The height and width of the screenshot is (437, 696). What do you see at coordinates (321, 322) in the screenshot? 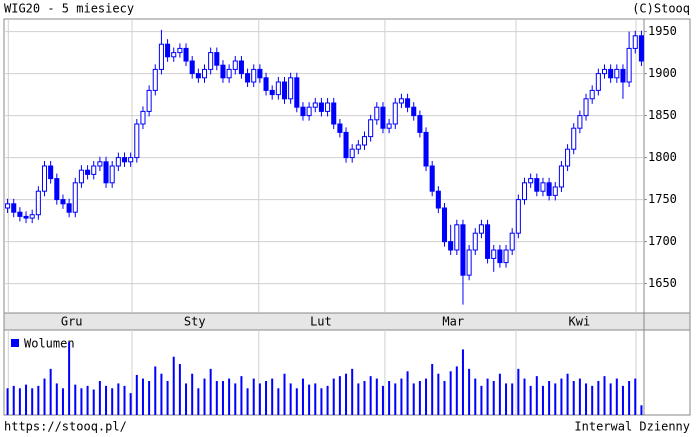
I see `x-tick-label: Lut` at bounding box center [321, 322].